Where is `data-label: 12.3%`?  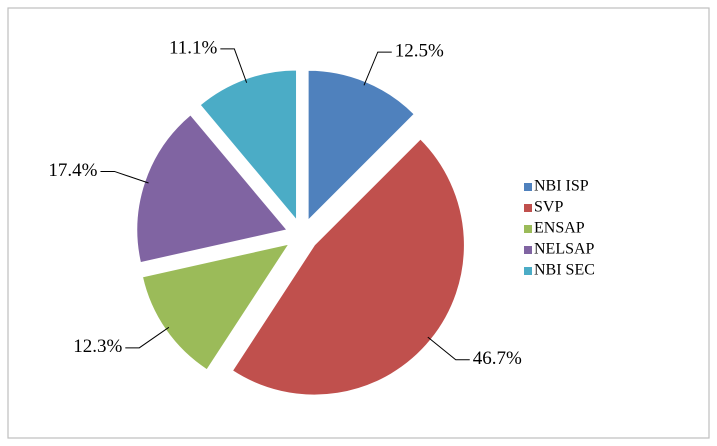 data-label: 12.3% is located at coordinates (97, 346).